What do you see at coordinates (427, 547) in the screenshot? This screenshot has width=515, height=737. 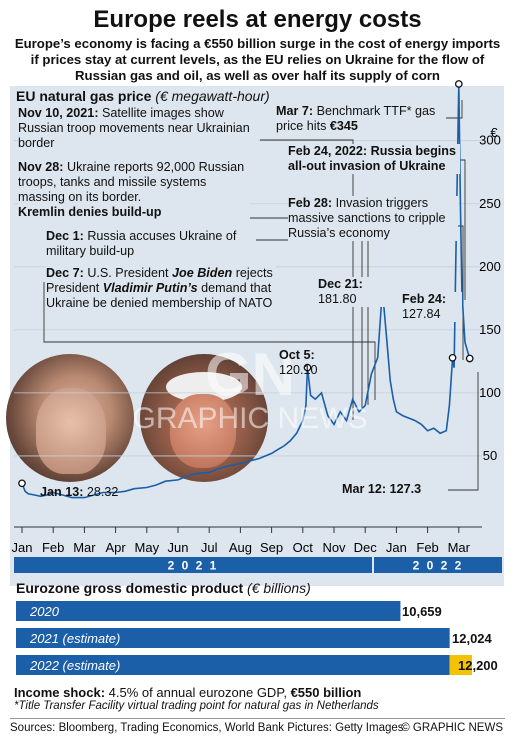 I see `x-tick-label-feb-13: Feb` at bounding box center [427, 547].